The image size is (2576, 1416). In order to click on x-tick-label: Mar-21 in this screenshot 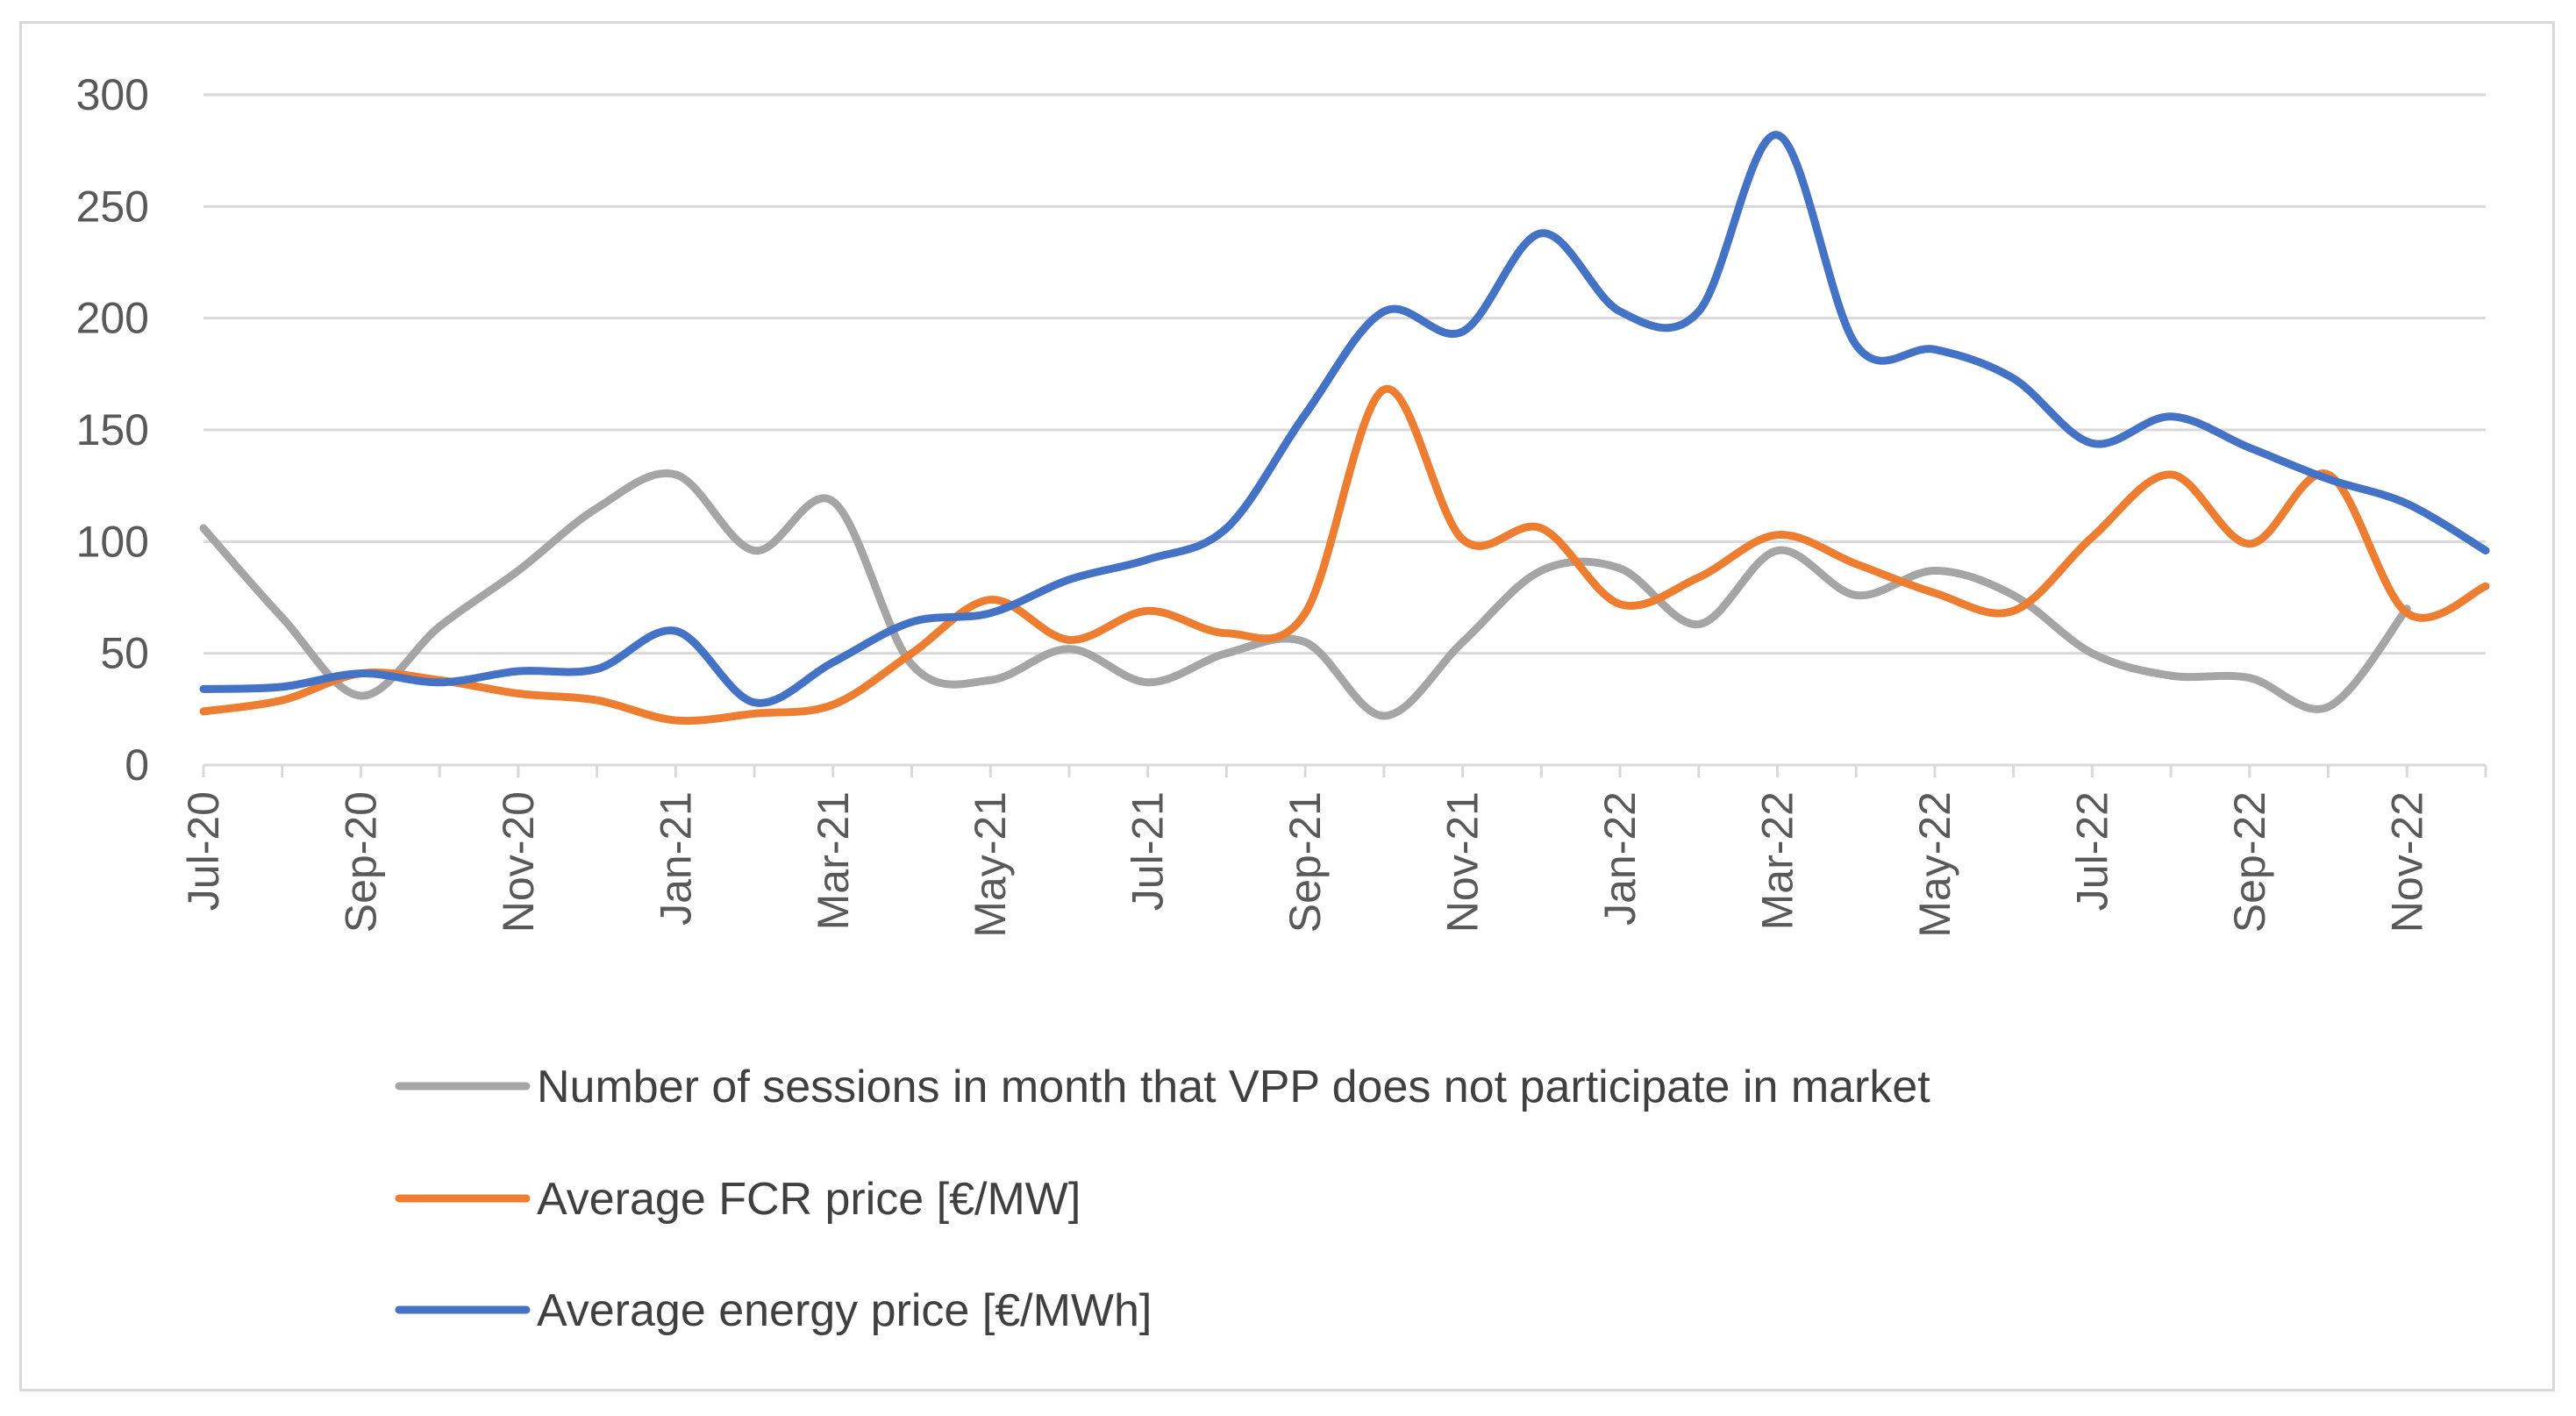, I will do `click(834, 861)`.